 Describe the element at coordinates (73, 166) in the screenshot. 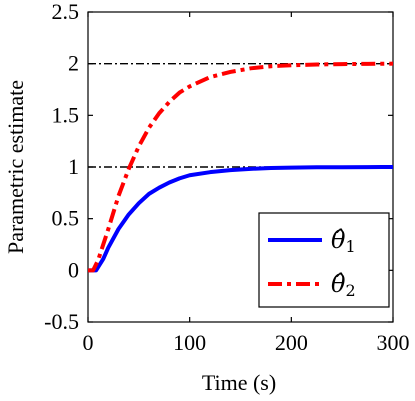

I see `y-tick-label: 1` at that location.